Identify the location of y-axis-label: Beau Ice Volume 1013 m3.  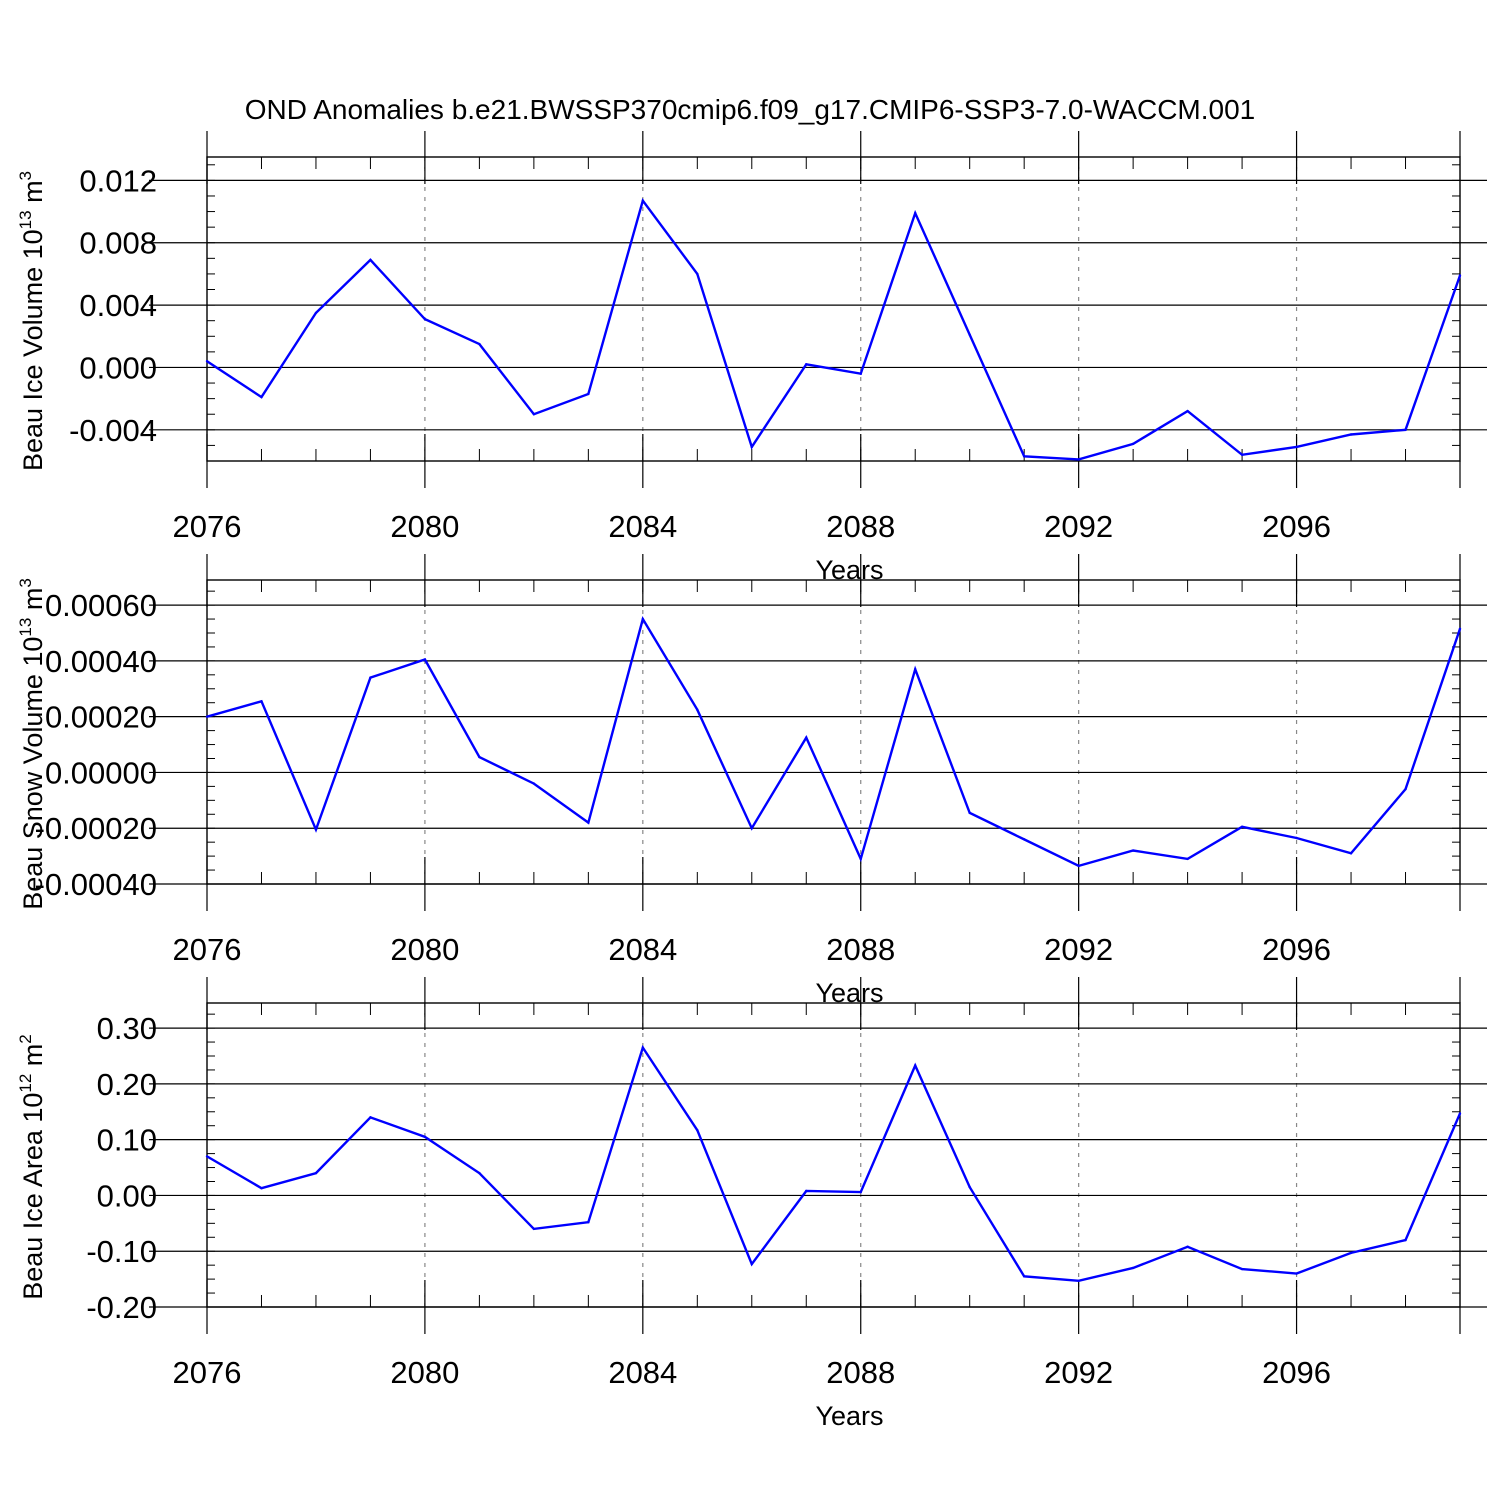
(32, 321).